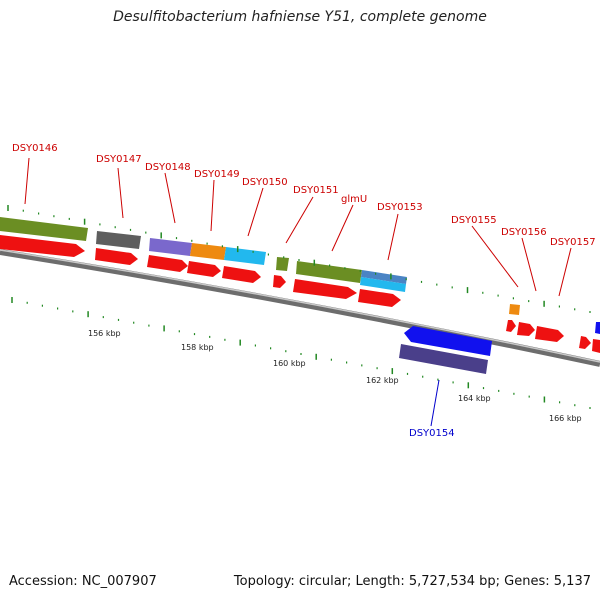  Describe the element at coordinates (289, 363) in the screenshot. I see `ruler-label: 160 kbp` at that location.